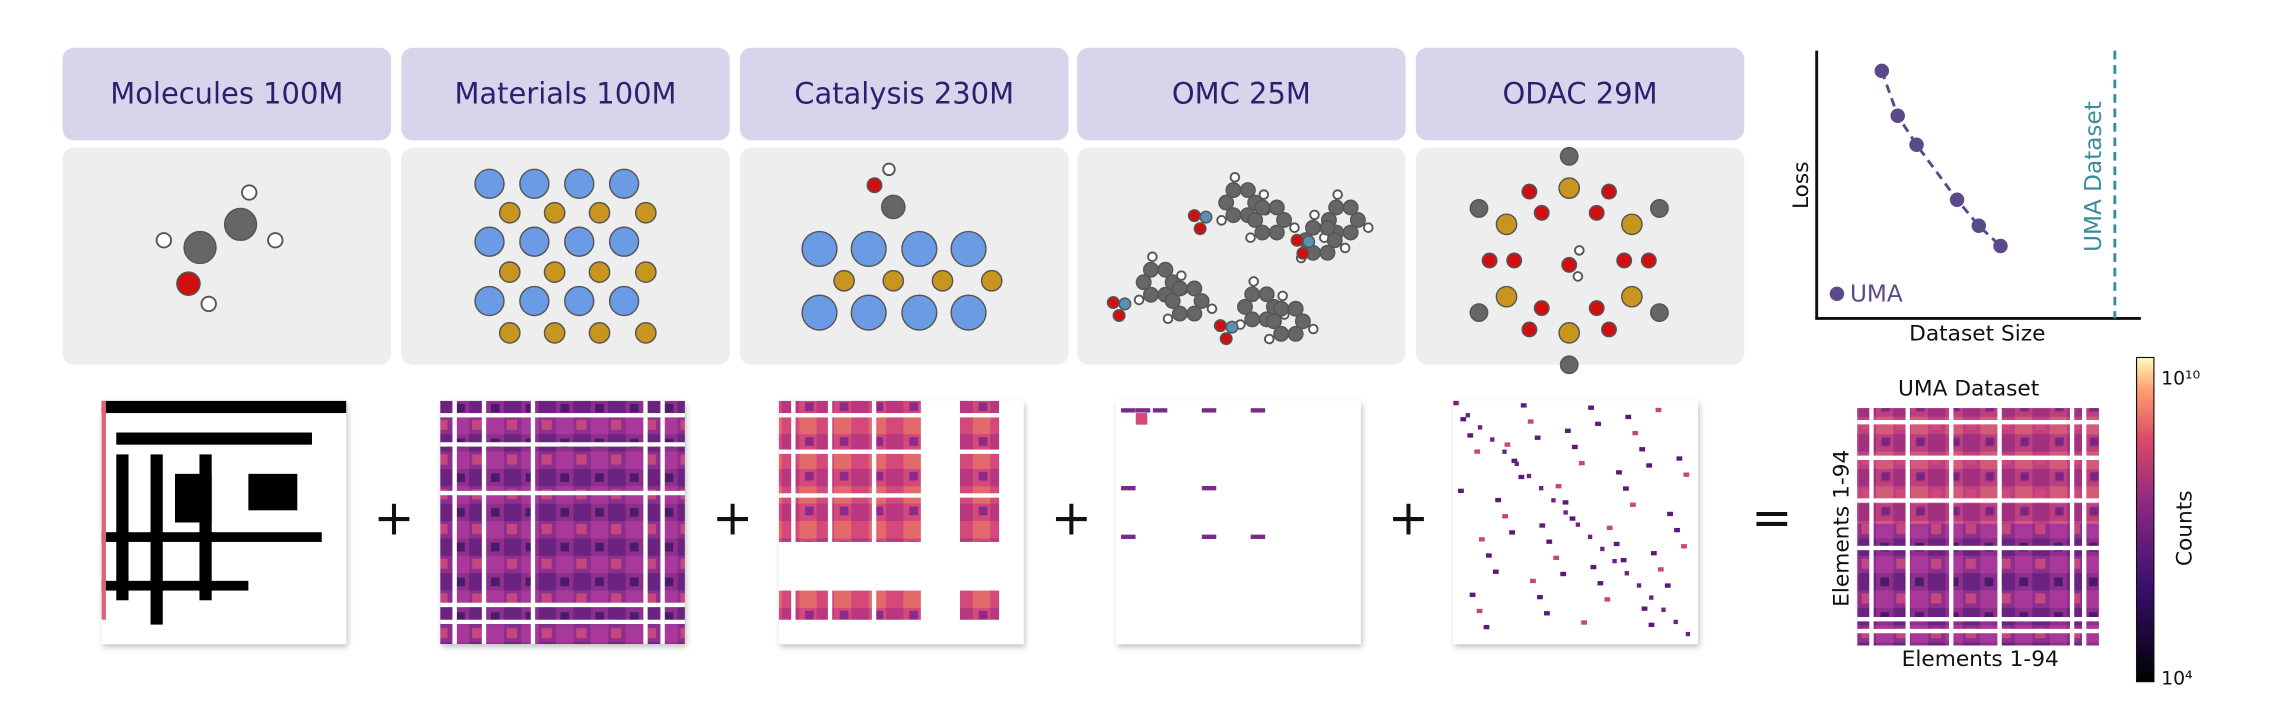 The height and width of the screenshot is (728, 2270). Describe the element at coordinates (2000, 246) in the screenshot. I see `scatter-point` at that location.